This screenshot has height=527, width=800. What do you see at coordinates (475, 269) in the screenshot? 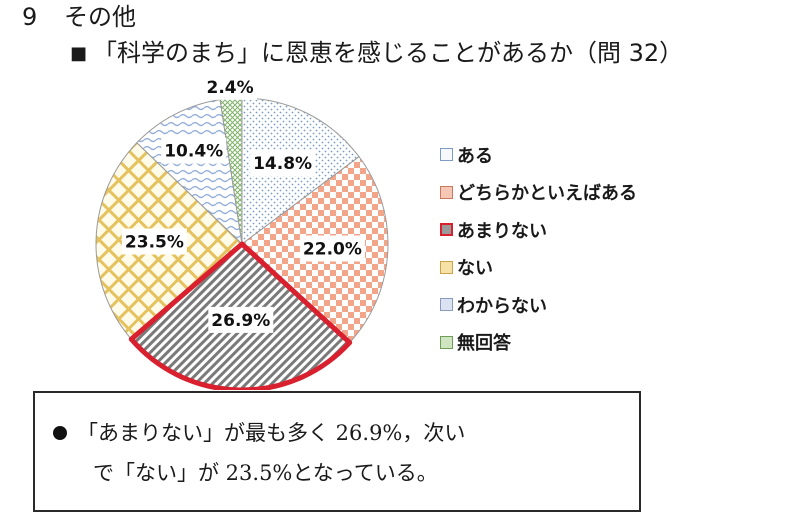
I see `legend-label: ない` at bounding box center [475, 269].